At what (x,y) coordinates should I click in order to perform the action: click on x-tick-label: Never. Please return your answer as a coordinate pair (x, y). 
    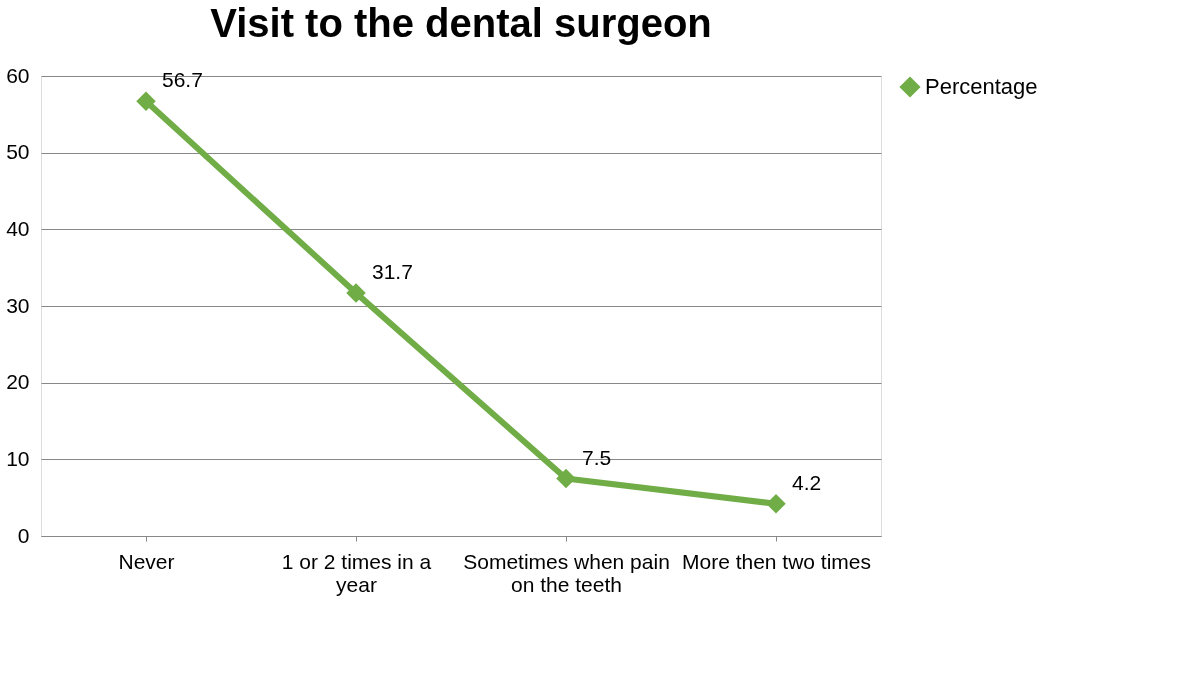
    Looking at the image, I should click on (146, 561).